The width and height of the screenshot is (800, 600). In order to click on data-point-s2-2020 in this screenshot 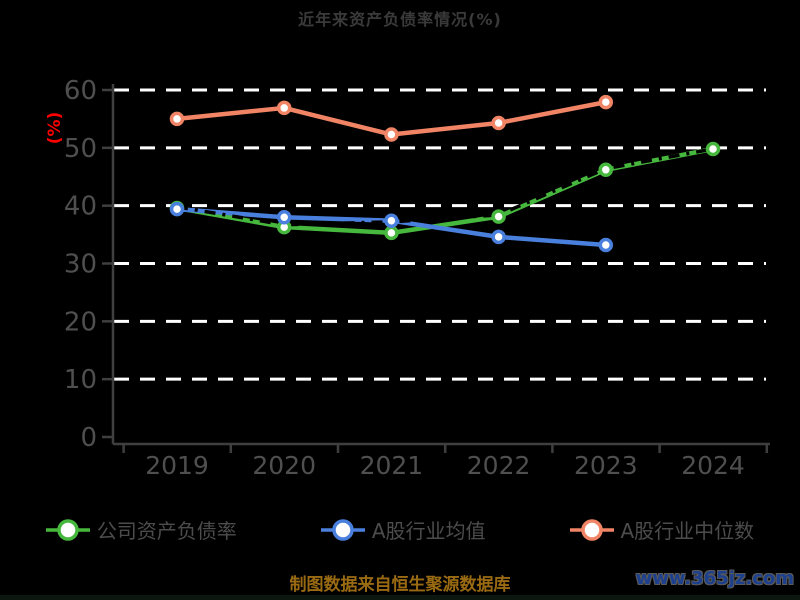, I will do `click(284, 108)`.